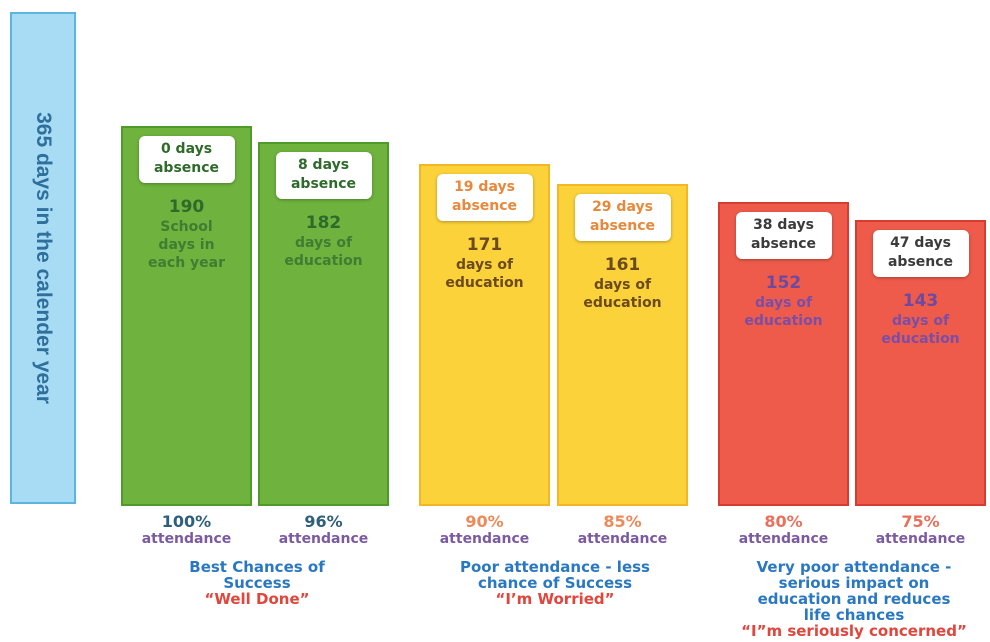 Image resolution: width=990 pixels, height=642 pixels. I want to click on attendance-label: 75% attendance, so click(920, 529).